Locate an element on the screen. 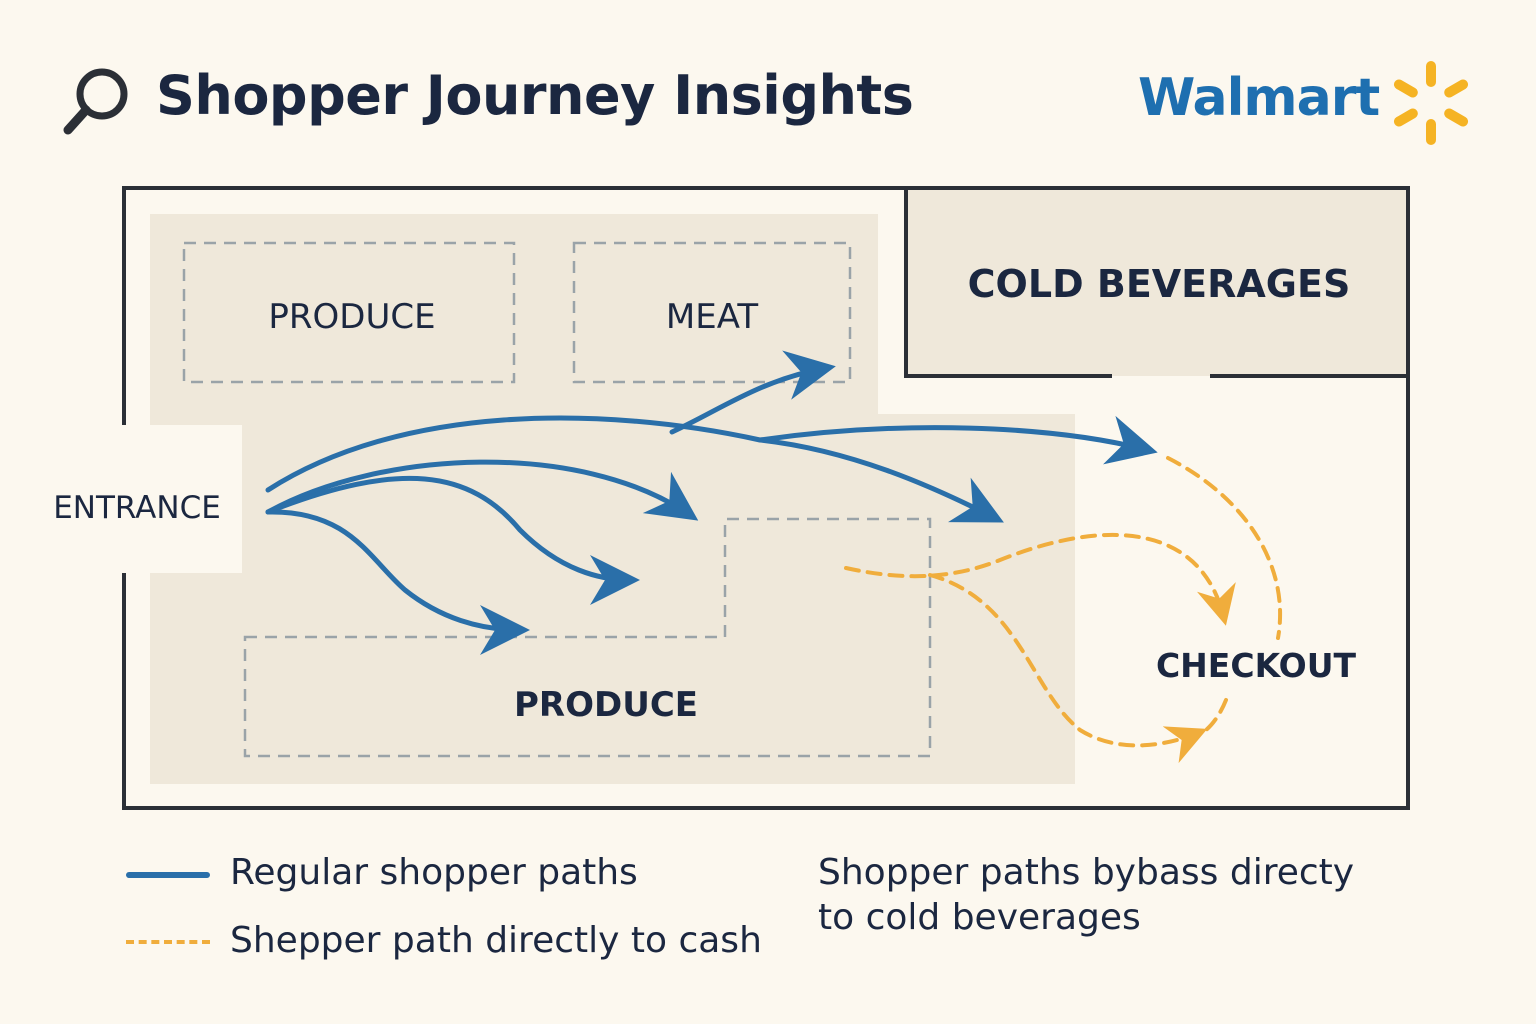 Image resolution: width=1536 pixels, height=1024 pixels. spark-icon is located at coordinates (1431, 103).